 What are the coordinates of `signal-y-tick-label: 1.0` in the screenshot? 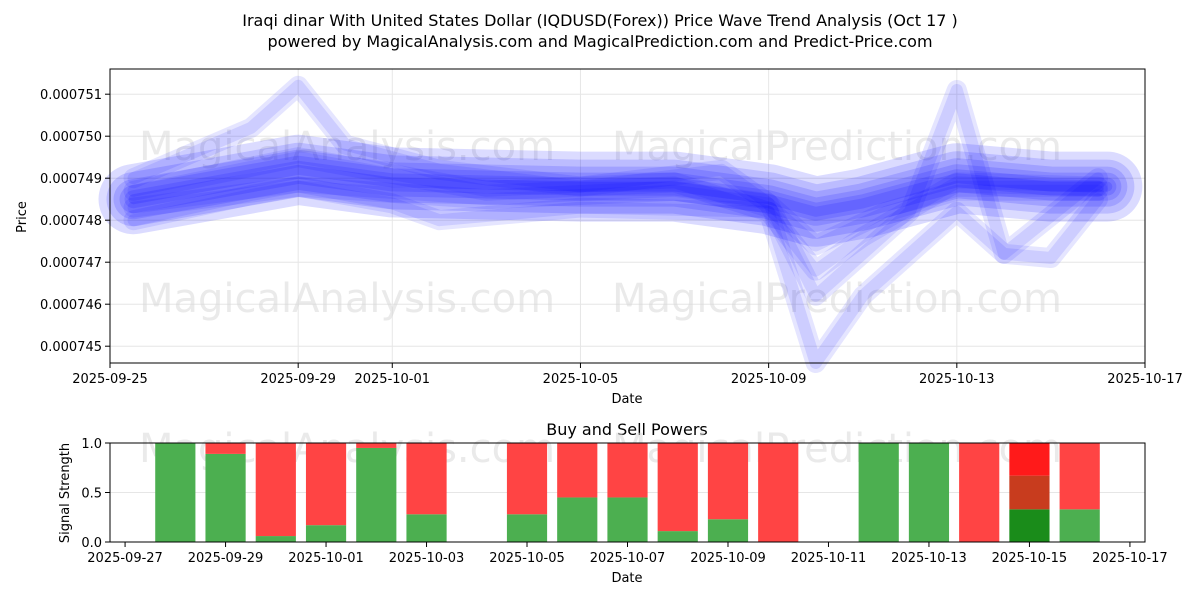 It's located at (91, 444).